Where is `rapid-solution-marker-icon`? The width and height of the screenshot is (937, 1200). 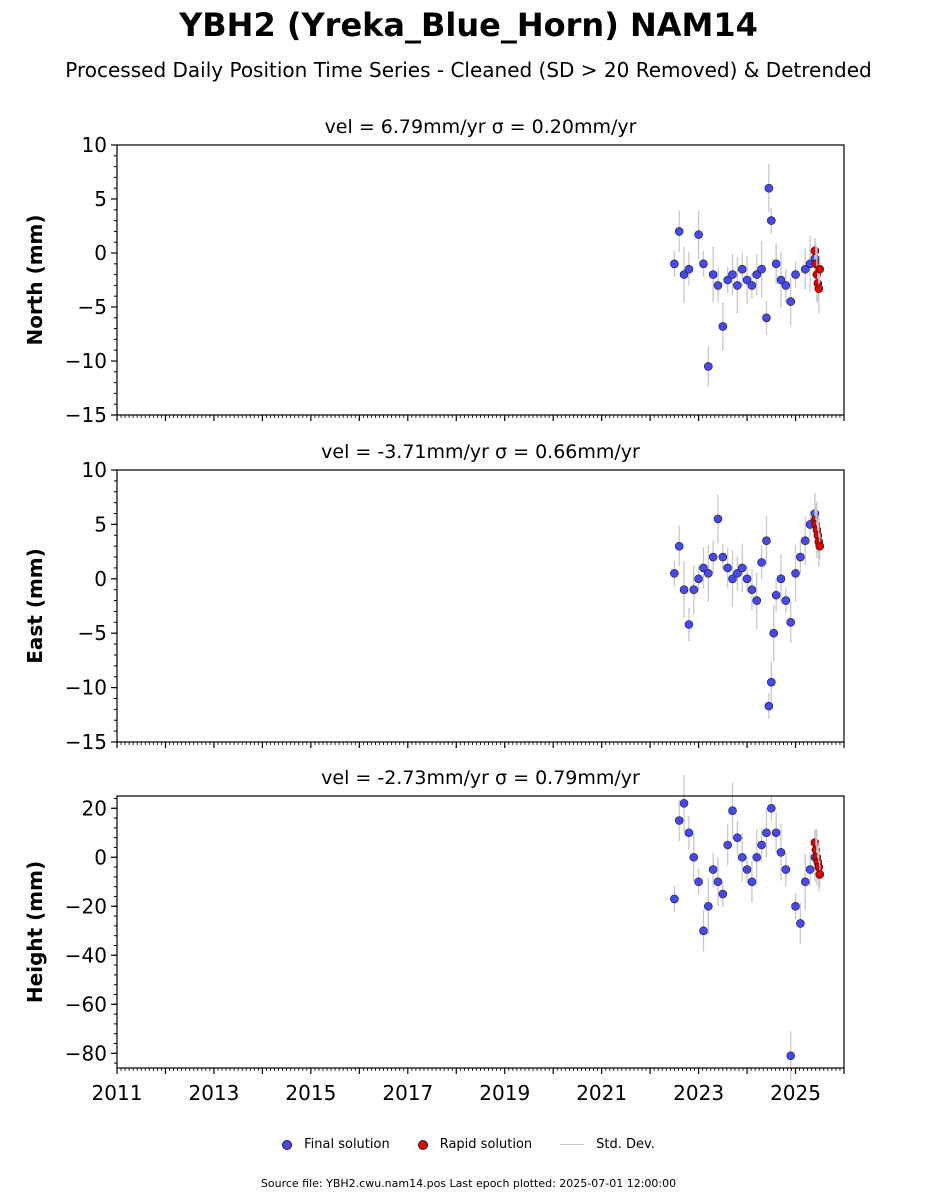
rapid-solution-marker-icon is located at coordinates (422, 1144).